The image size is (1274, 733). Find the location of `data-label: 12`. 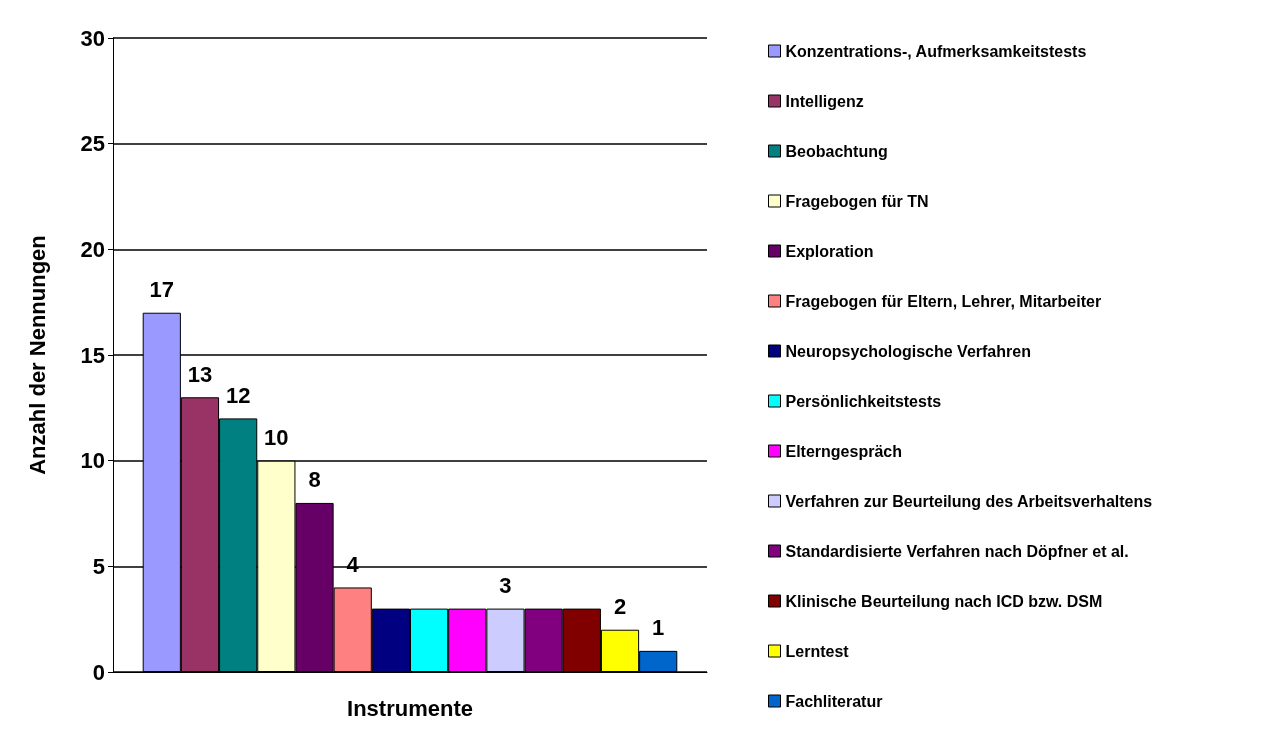

data-label: 12 is located at coordinates (238, 395).